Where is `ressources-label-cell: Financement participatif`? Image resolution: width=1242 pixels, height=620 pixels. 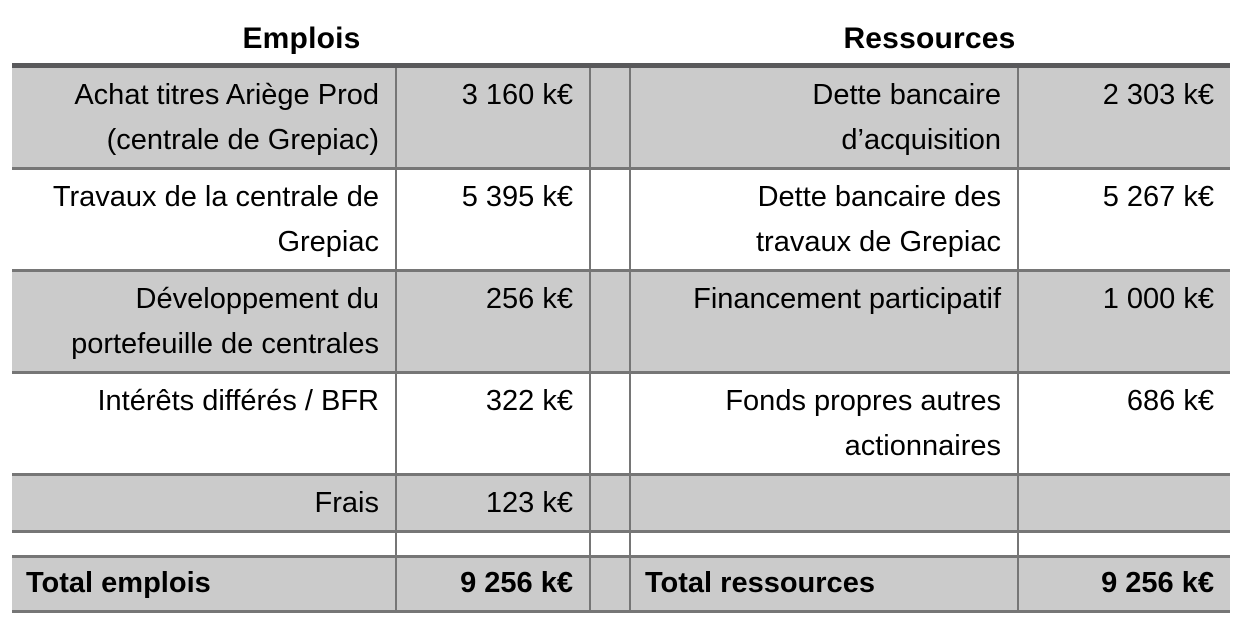 ressources-label-cell: Financement participatif is located at coordinates (824, 321).